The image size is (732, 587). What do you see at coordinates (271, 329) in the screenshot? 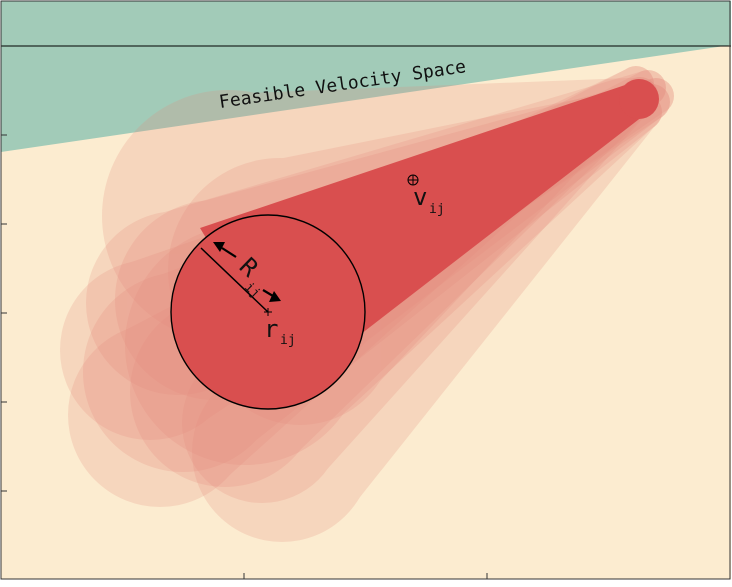
I see `center-label-main: r` at bounding box center [271, 329].